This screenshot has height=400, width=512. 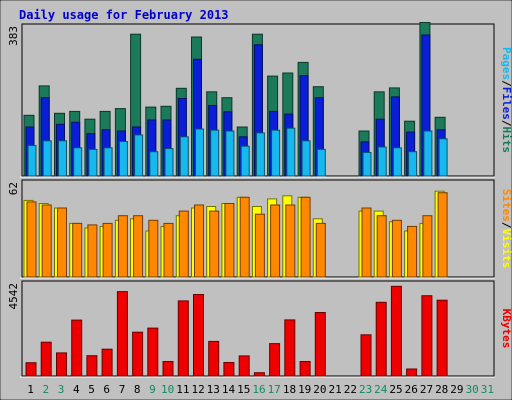 What do you see at coordinates (245, 161) in the screenshot?
I see `bar-pages-day-15: Pages 15: 76` at bounding box center [245, 161].